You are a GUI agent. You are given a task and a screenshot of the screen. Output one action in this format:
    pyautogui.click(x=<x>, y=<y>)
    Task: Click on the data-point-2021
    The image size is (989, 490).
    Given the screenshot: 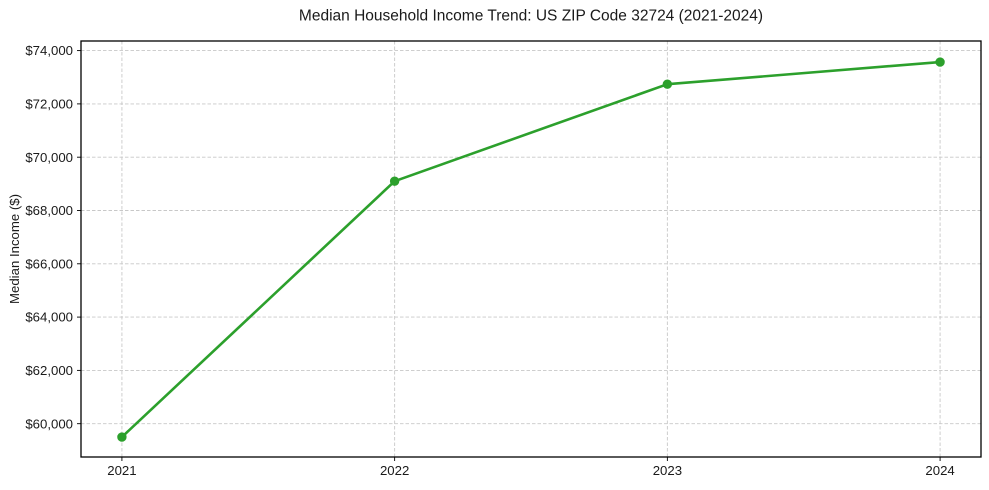 What is the action you would take?
    pyautogui.click(x=122, y=437)
    